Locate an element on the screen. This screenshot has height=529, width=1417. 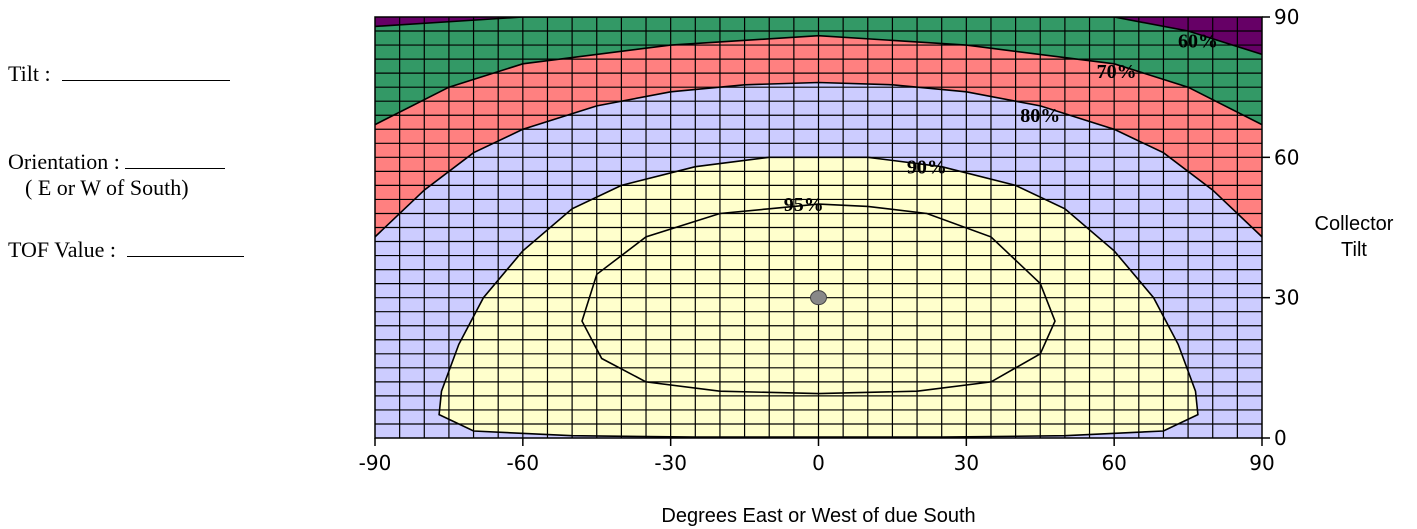
tilt-label: Tilt : is located at coordinates (29, 73).